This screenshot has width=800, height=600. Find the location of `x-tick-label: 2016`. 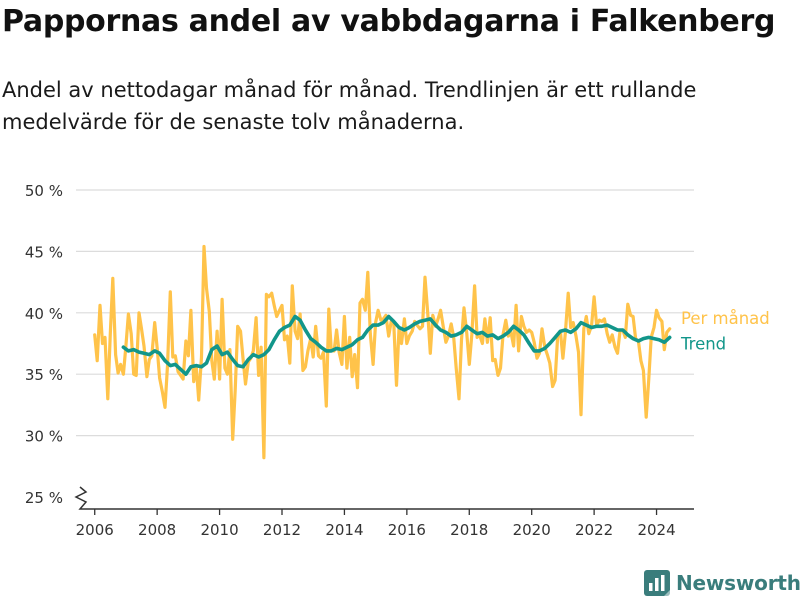

x-tick-label: 2016 is located at coordinates (407, 530).